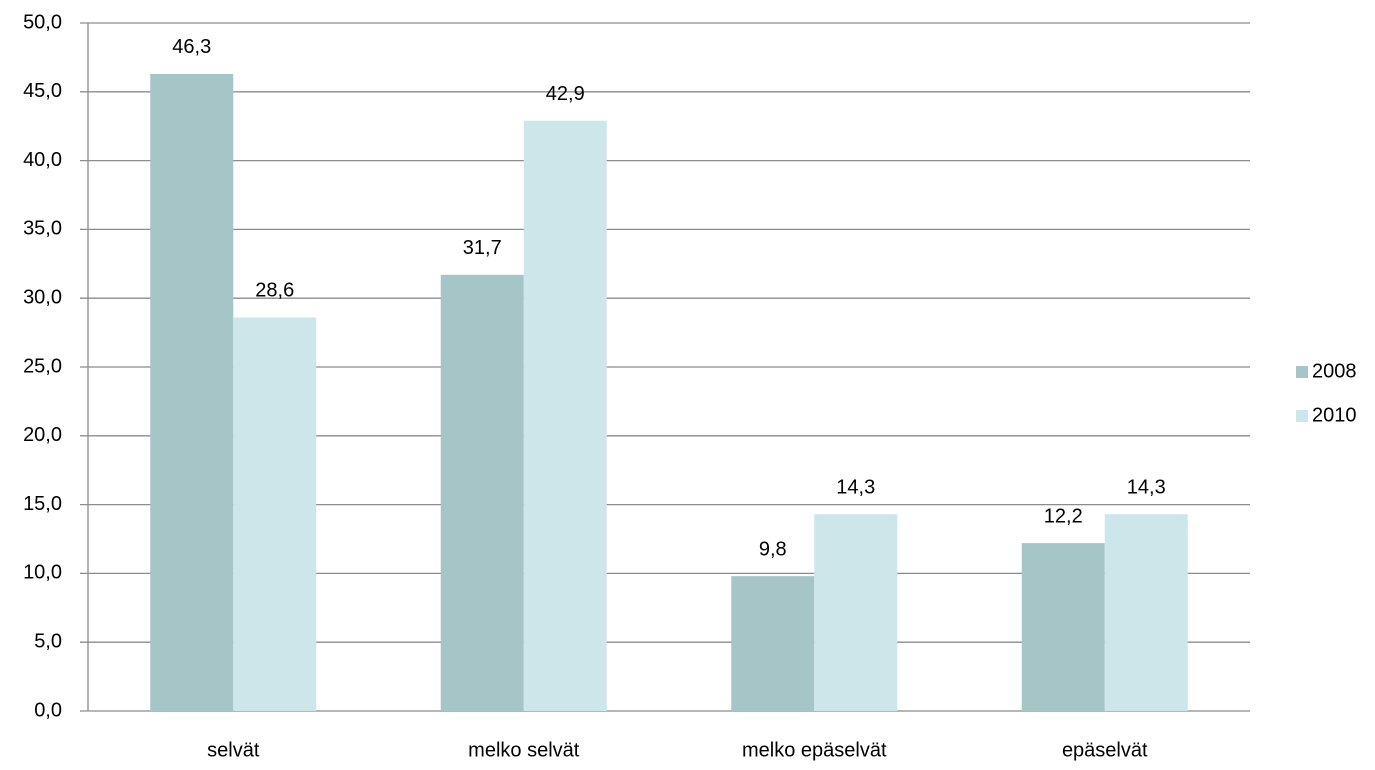 The width and height of the screenshot is (1375, 770). I want to click on x-tick-label: selvät, so click(233, 750).